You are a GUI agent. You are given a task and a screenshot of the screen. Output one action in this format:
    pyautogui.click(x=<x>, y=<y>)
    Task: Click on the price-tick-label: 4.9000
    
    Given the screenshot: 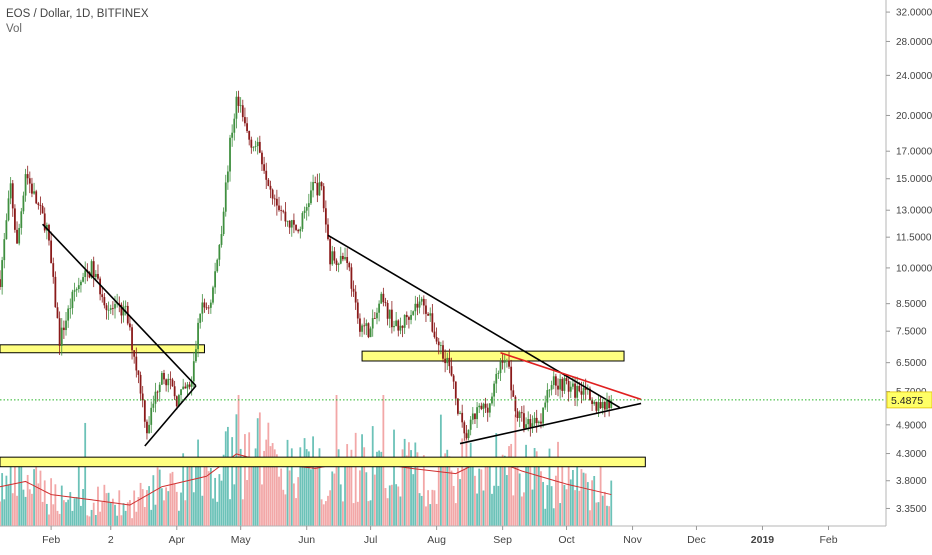 What is the action you would take?
    pyautogui.click(x=911, y=425)
    